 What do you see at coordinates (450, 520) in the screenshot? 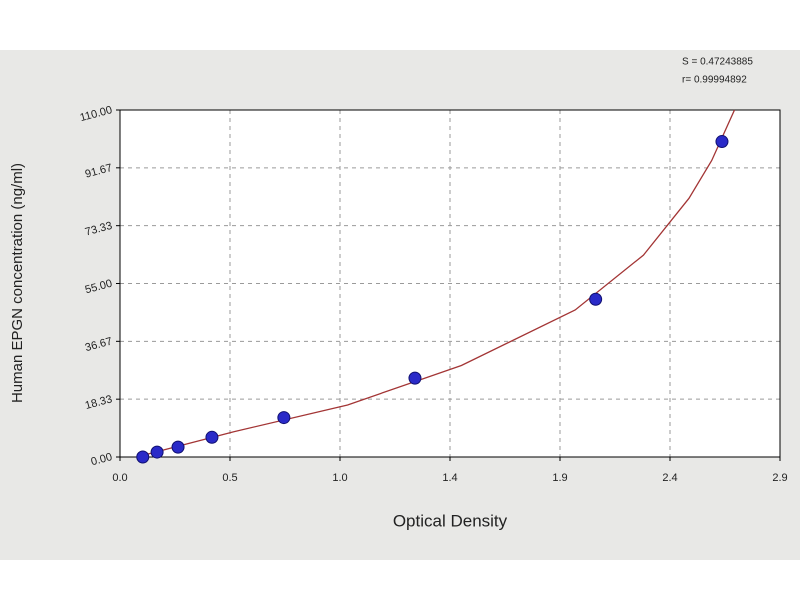
I see `x-axis-label: Optical Density` at bounding box center [450, 520].